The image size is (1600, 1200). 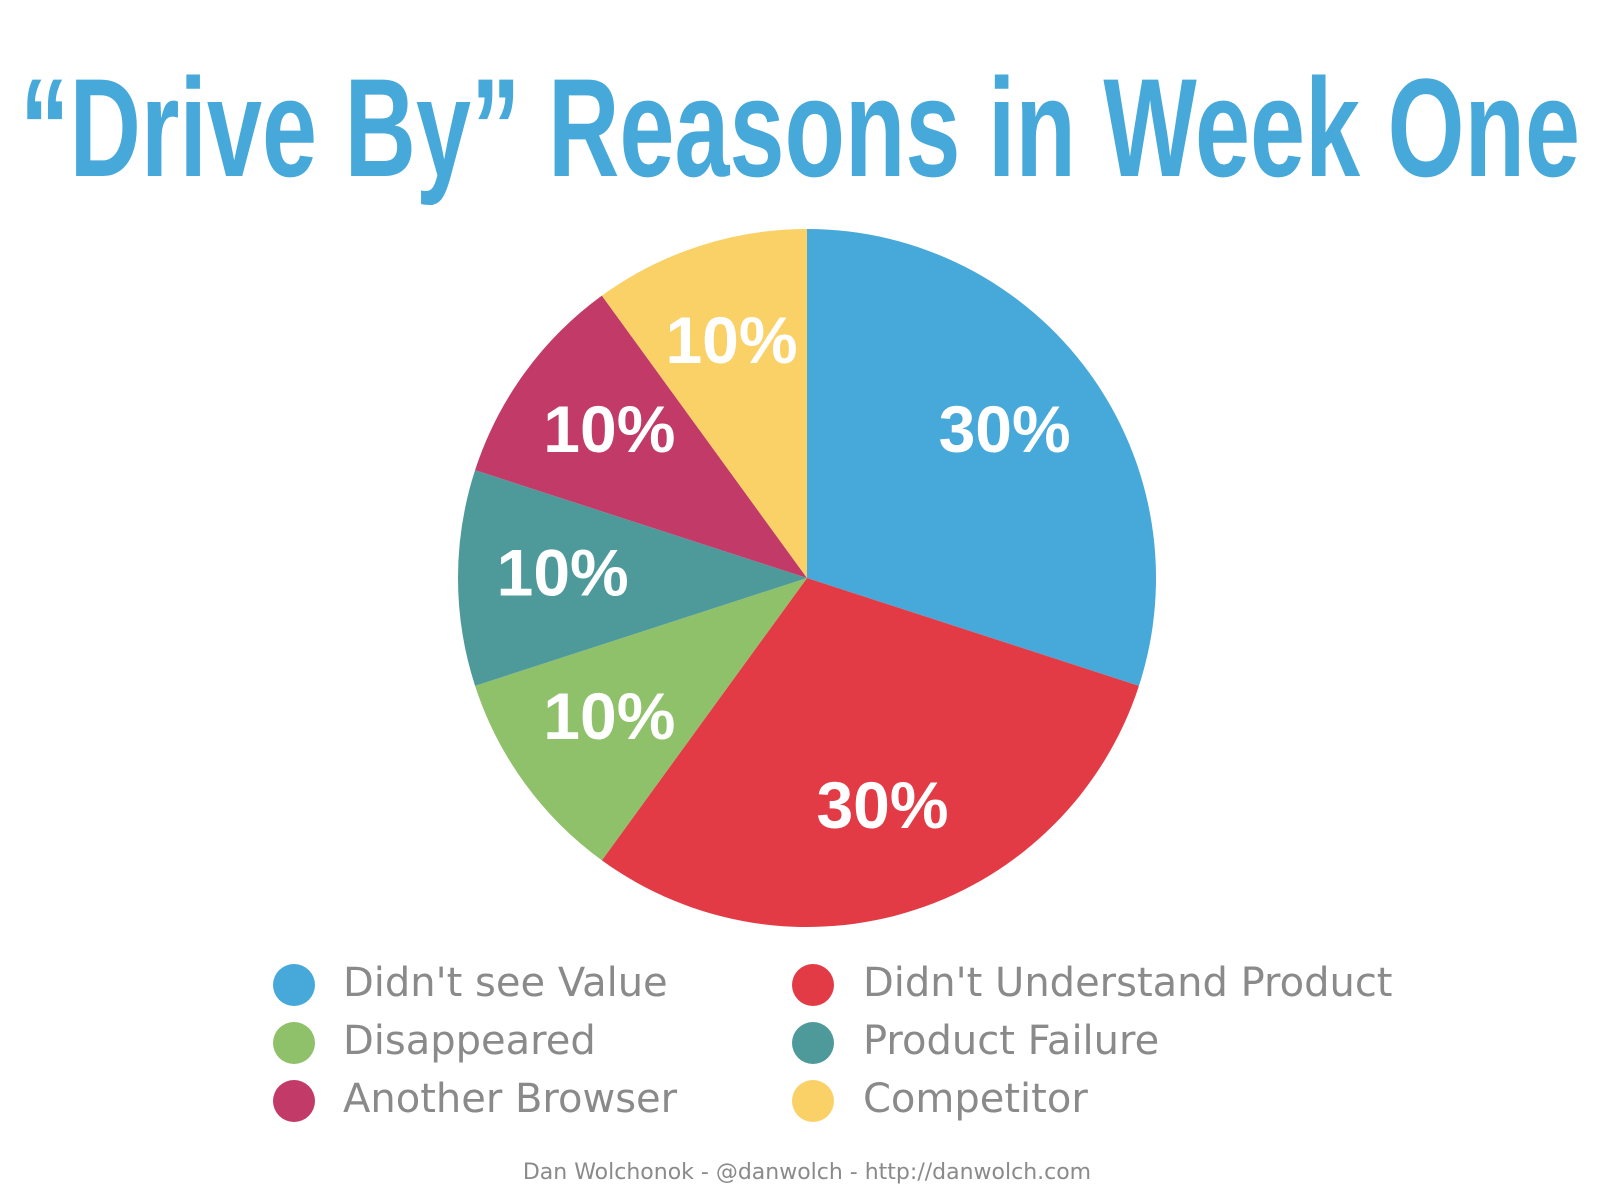 What do you see at coordinates (510, 1099) in the screenshot?
I see `legend-label: Another Browser` at bounding box center [510, 1099].